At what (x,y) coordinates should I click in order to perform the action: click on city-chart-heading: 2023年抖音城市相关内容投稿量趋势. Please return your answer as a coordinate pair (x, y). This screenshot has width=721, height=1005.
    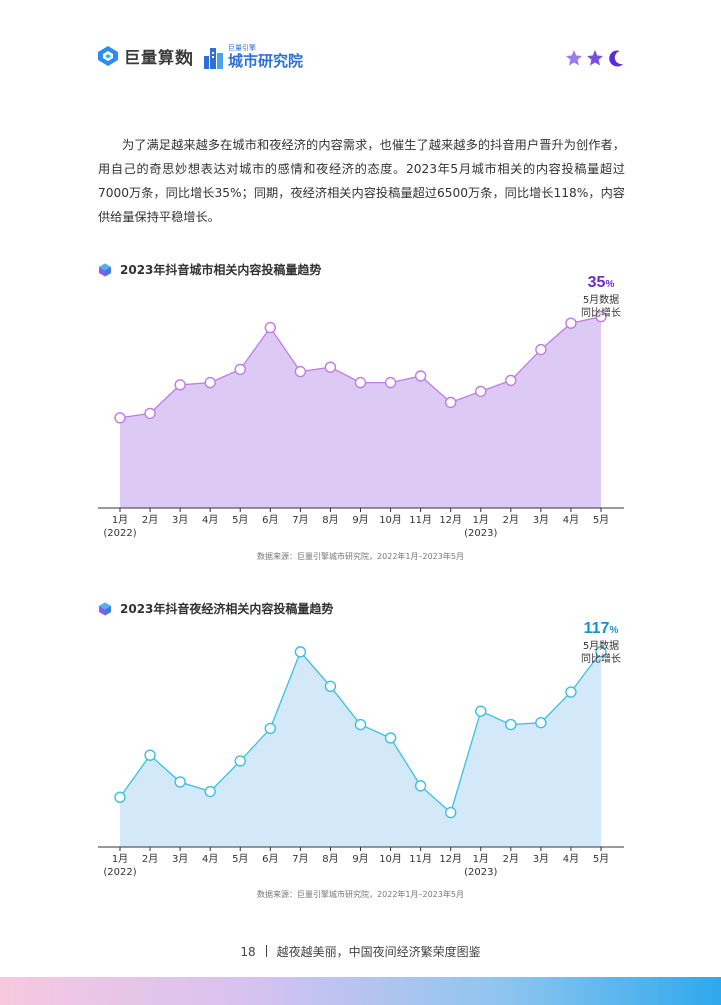
    Looking at the image, I should click on (209, 269).